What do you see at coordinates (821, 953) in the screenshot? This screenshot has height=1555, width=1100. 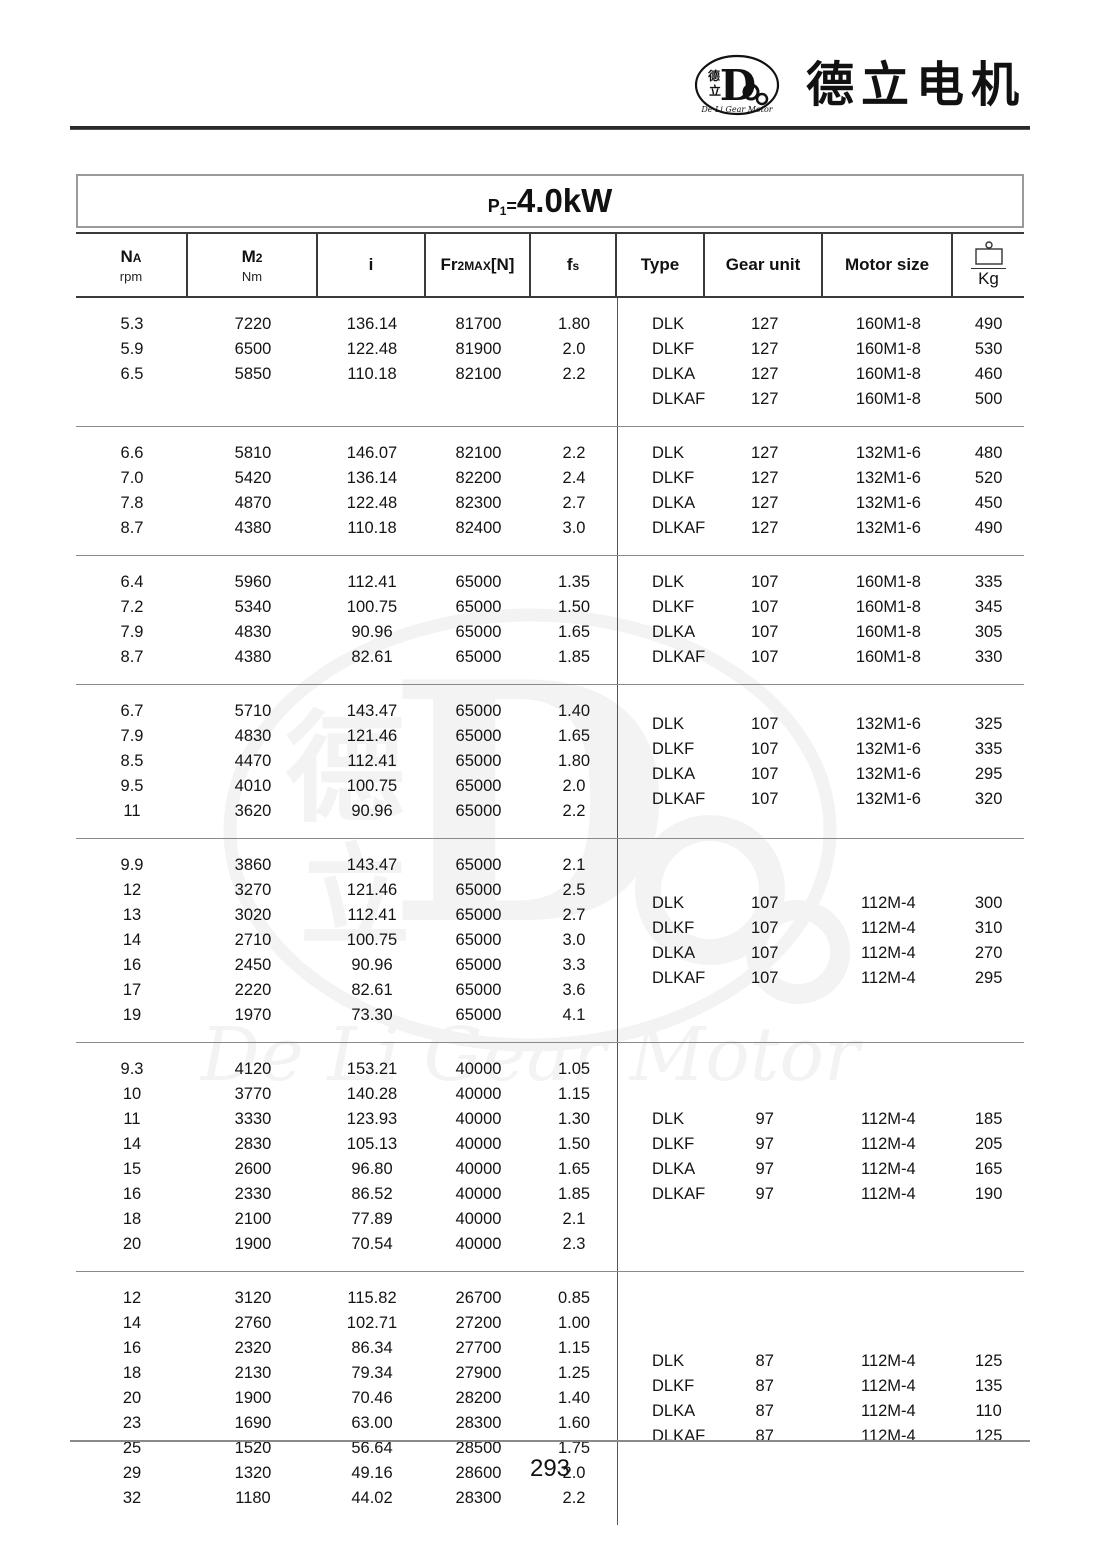 I see `table-row: DLKA 107 112M-4 270` at bounding box center [821, 953].